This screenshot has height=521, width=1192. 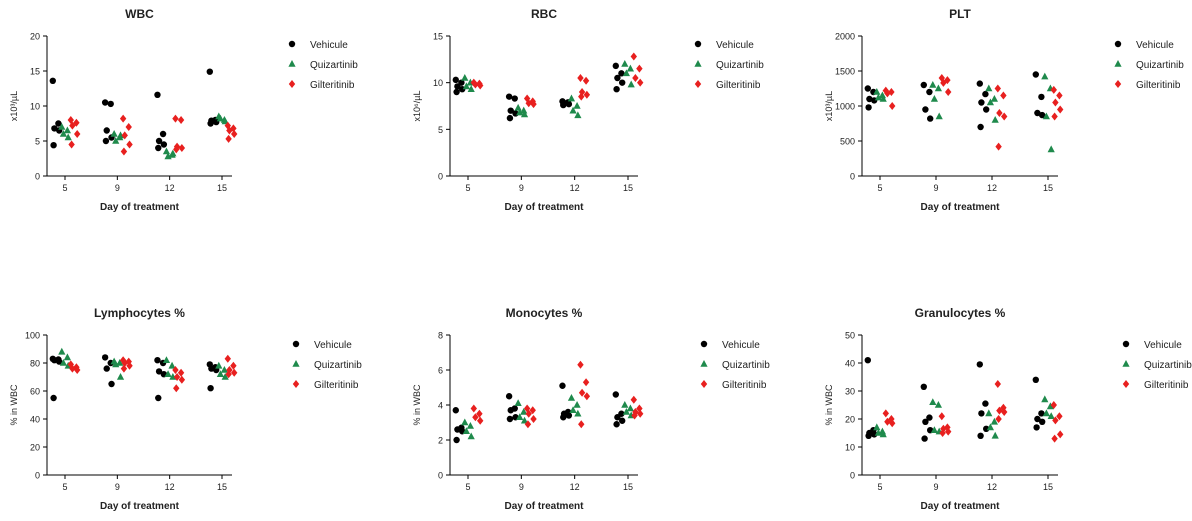 What do you see at coordinates (521, 188) in the screenshot?
I see `x-tick-label: 9` at bounding box center [521, 188].